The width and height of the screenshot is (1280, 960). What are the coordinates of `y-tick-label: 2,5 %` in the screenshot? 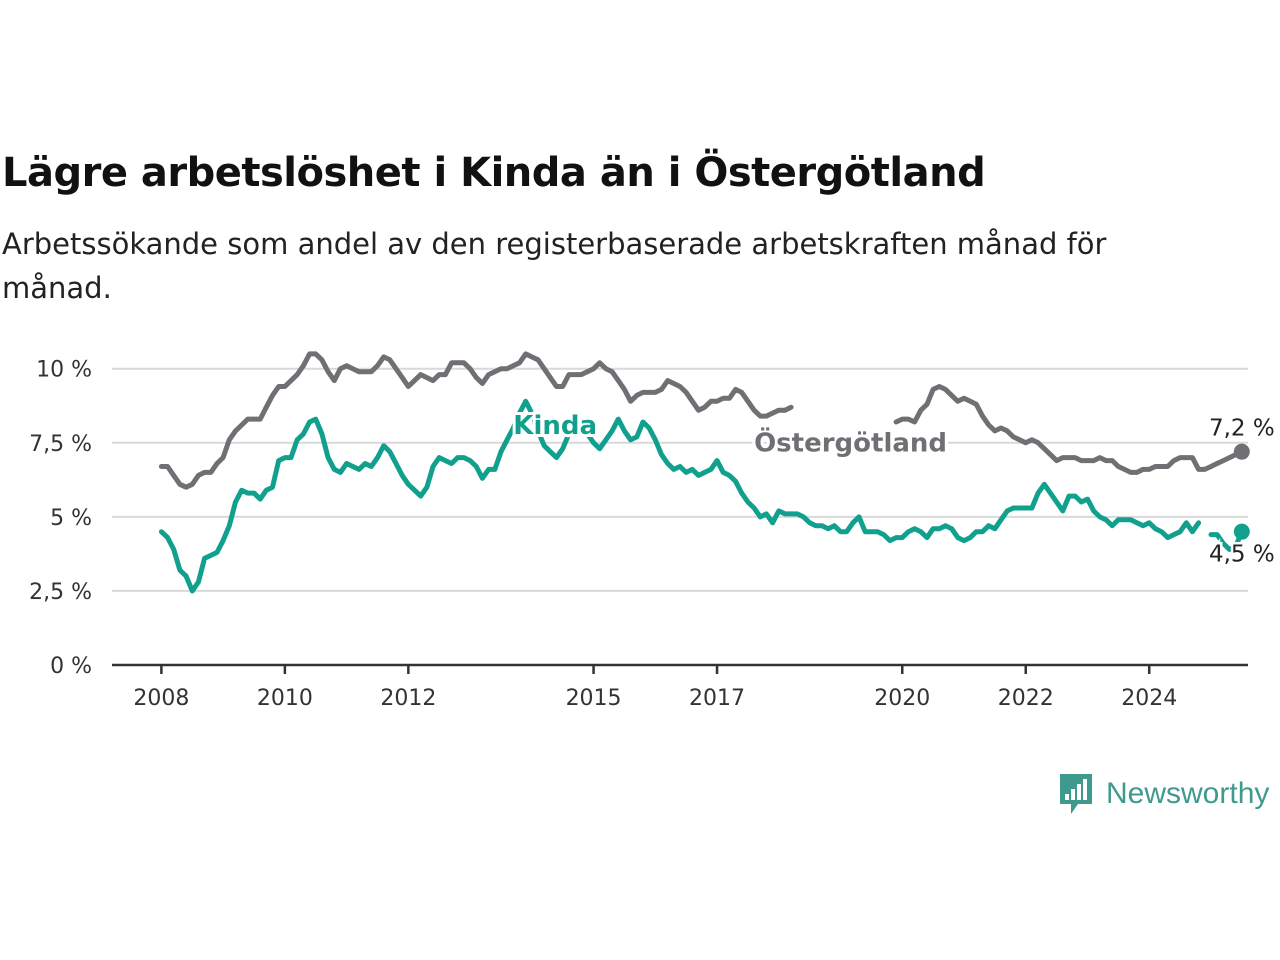 It's located at (60, 592).